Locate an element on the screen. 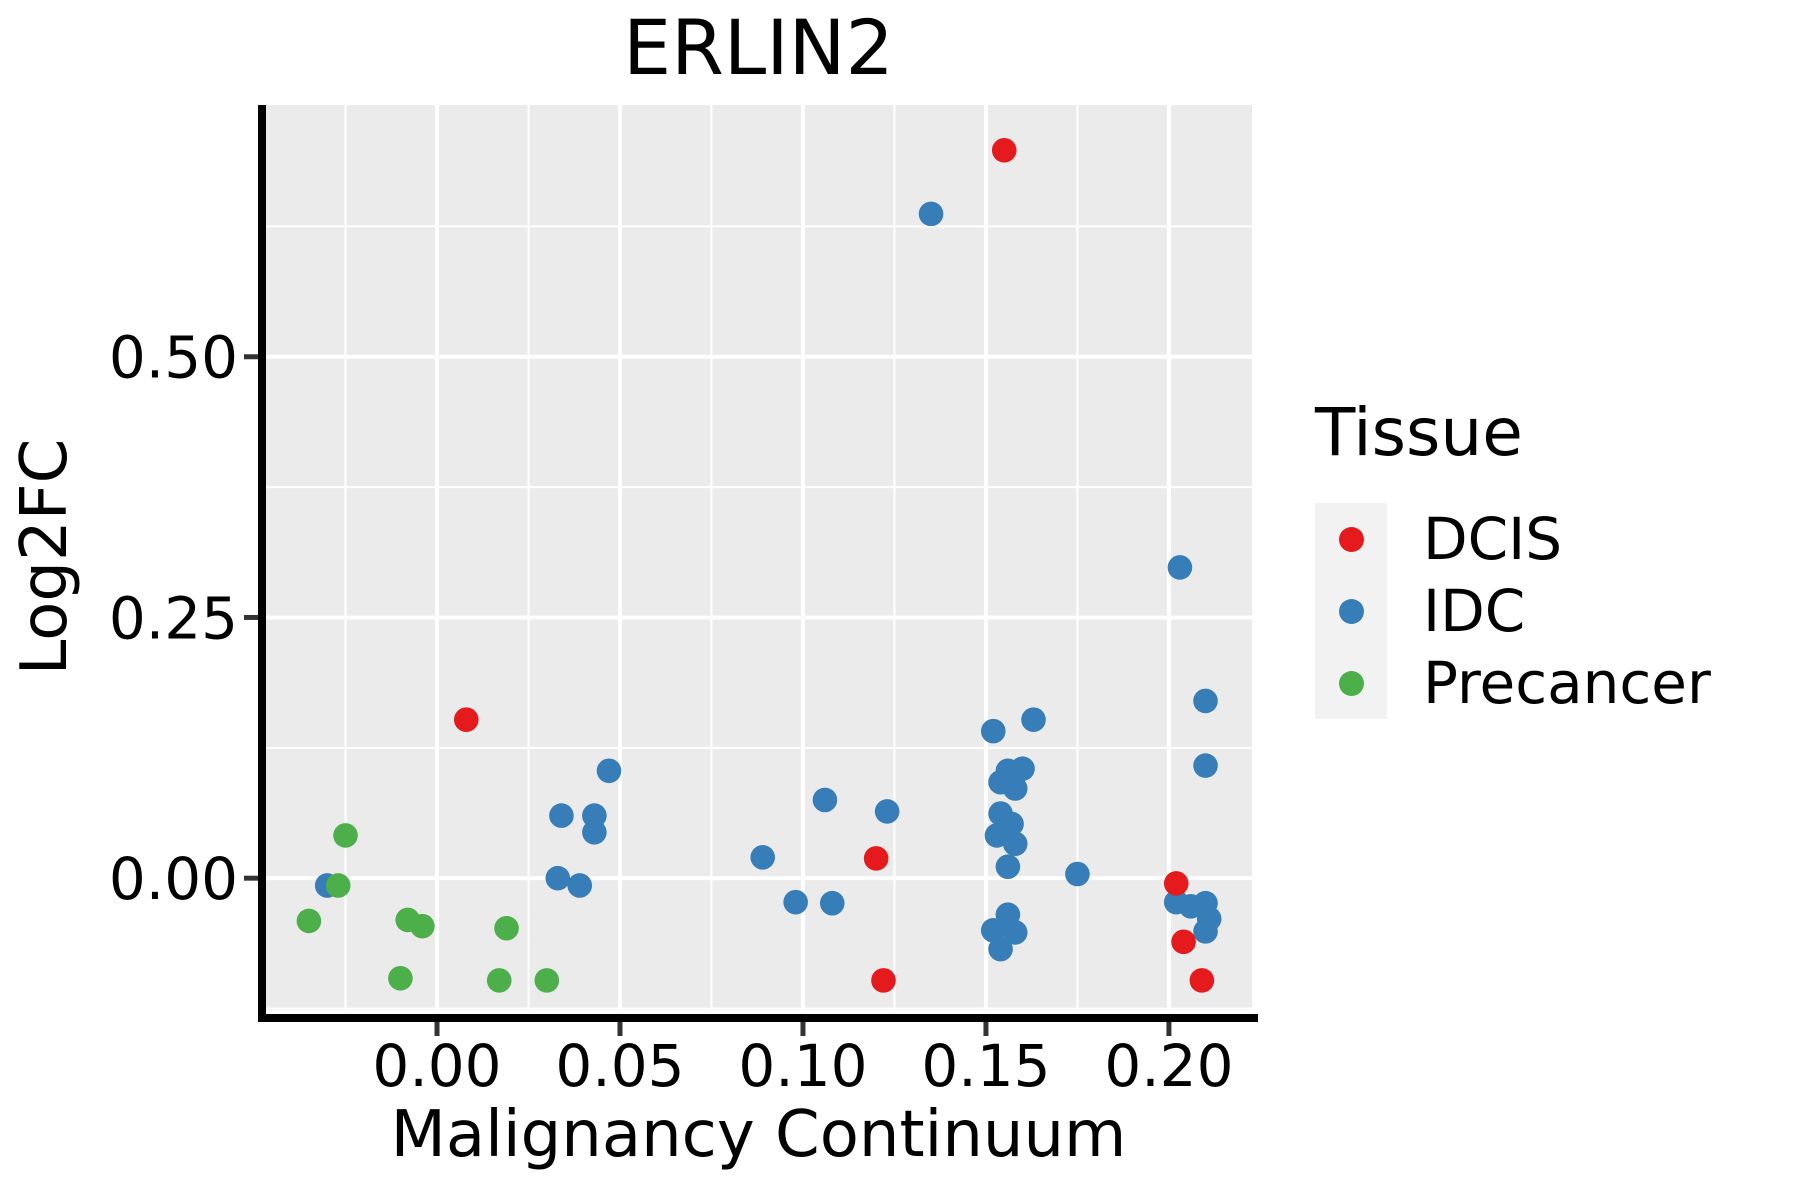  legend-items: DCIS IDC Precancer is located at coordinates (1513, 611).